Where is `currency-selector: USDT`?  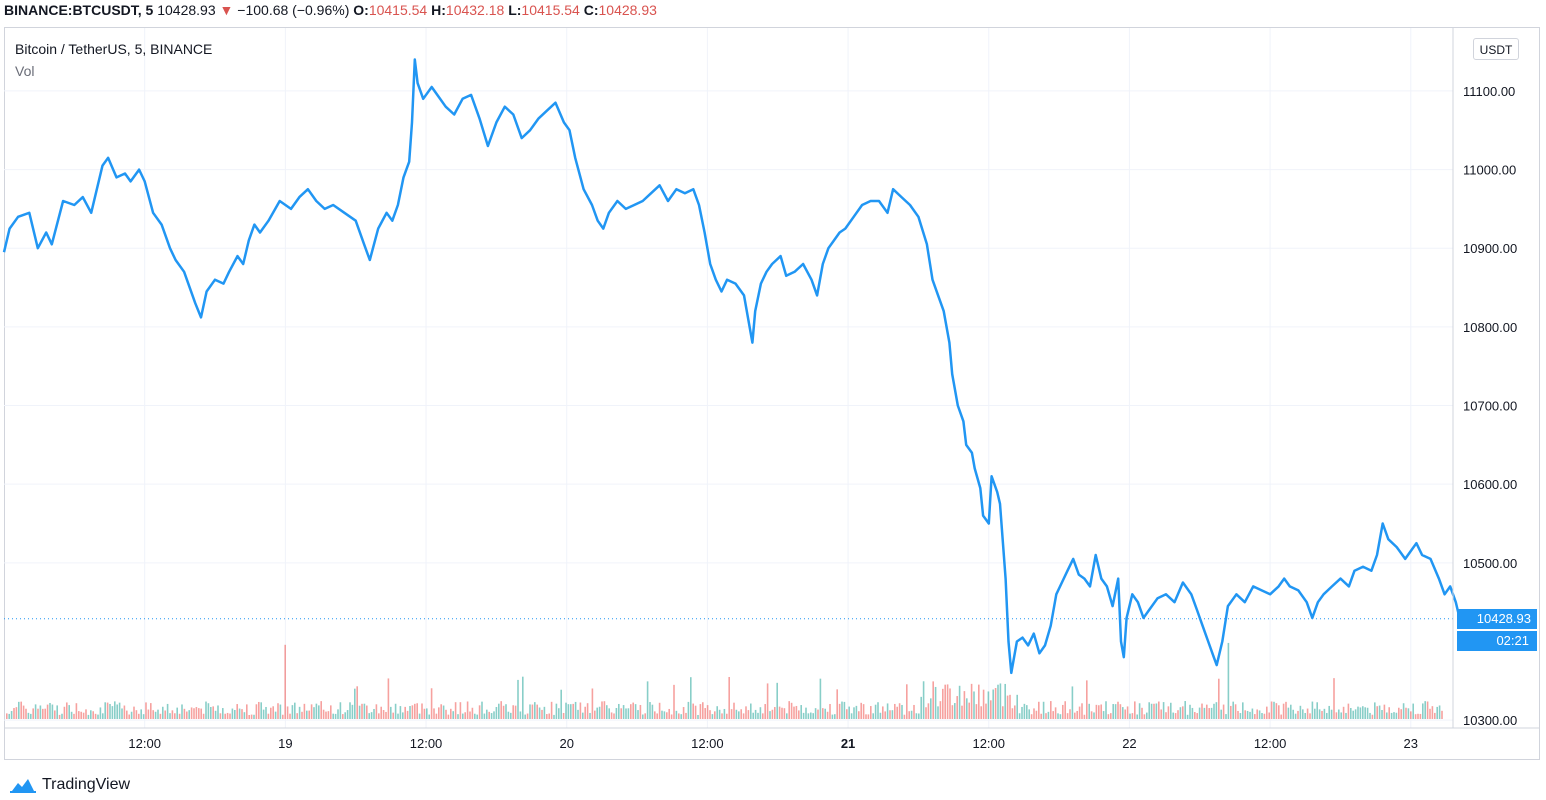
currency-selector: USDT is located at coordinates (1496, 49).